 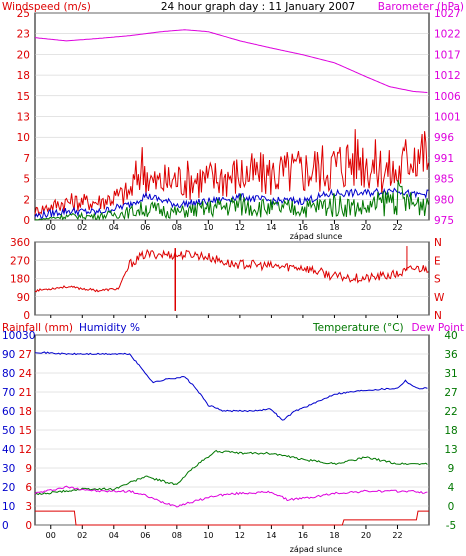 I want to click on temp-xtick-label: 00, so click(x=51, y=535).